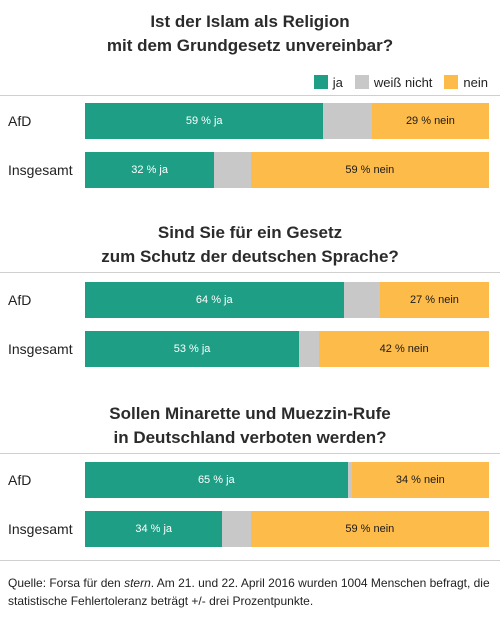 This screenshot has width=500, height=627. What do you see at coordinates (475, 82) in the screenshot?
I see `legend-label-nein: nein` at bounding box center [475, 82].